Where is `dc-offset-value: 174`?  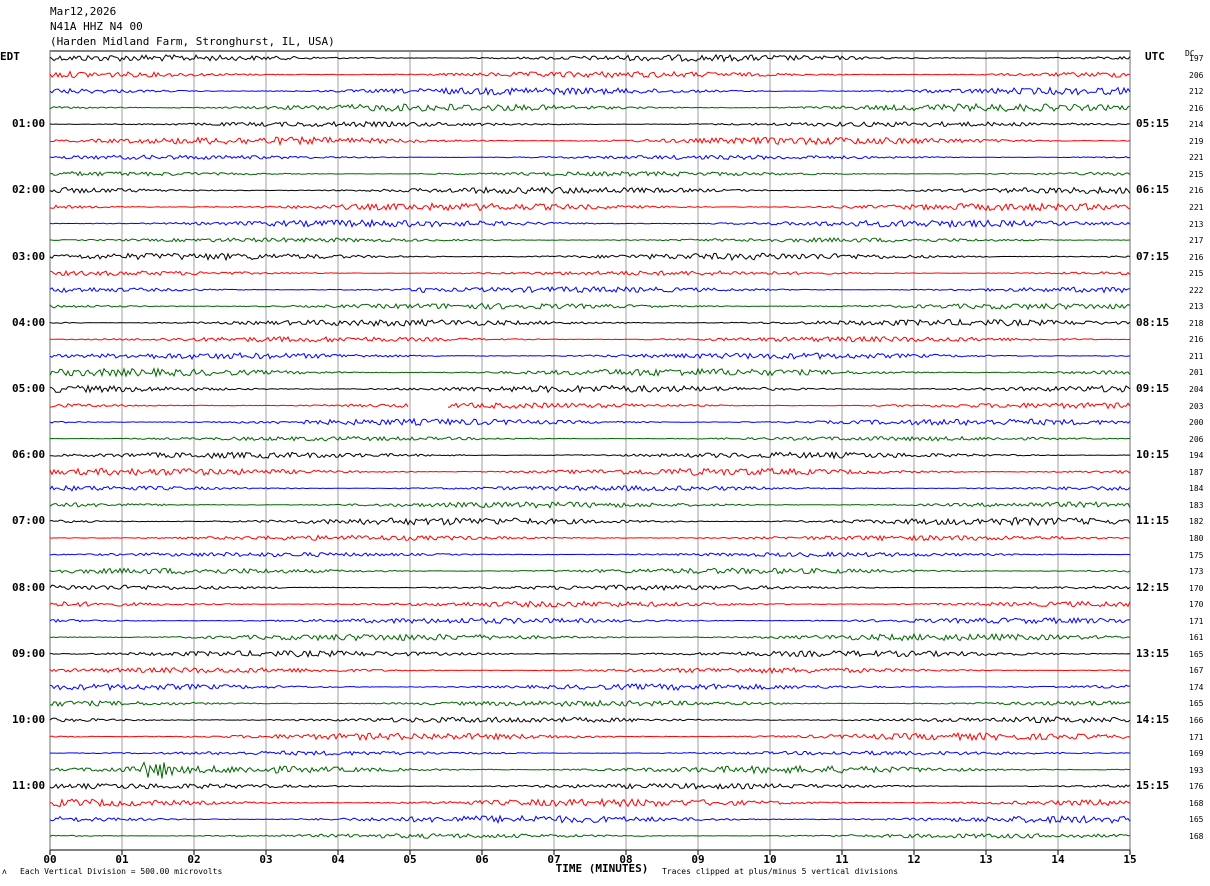 dc-offset-value: 174 is located at coordinates (1196, 687).